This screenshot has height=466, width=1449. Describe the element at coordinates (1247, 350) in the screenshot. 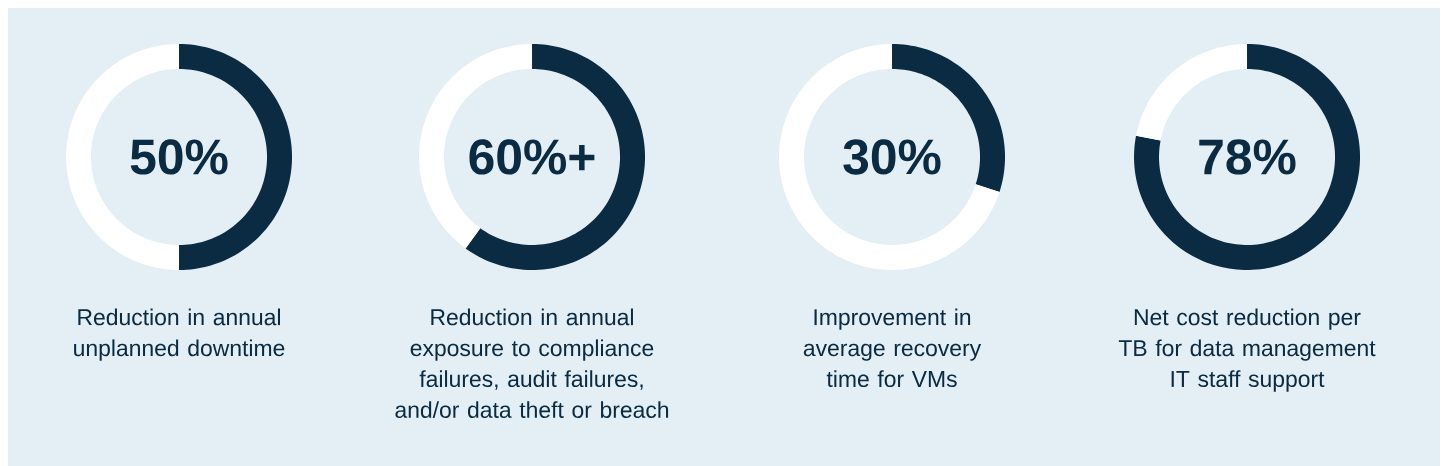

I see `text: Net cost reduction per TB for data management IT staff support` at that location.